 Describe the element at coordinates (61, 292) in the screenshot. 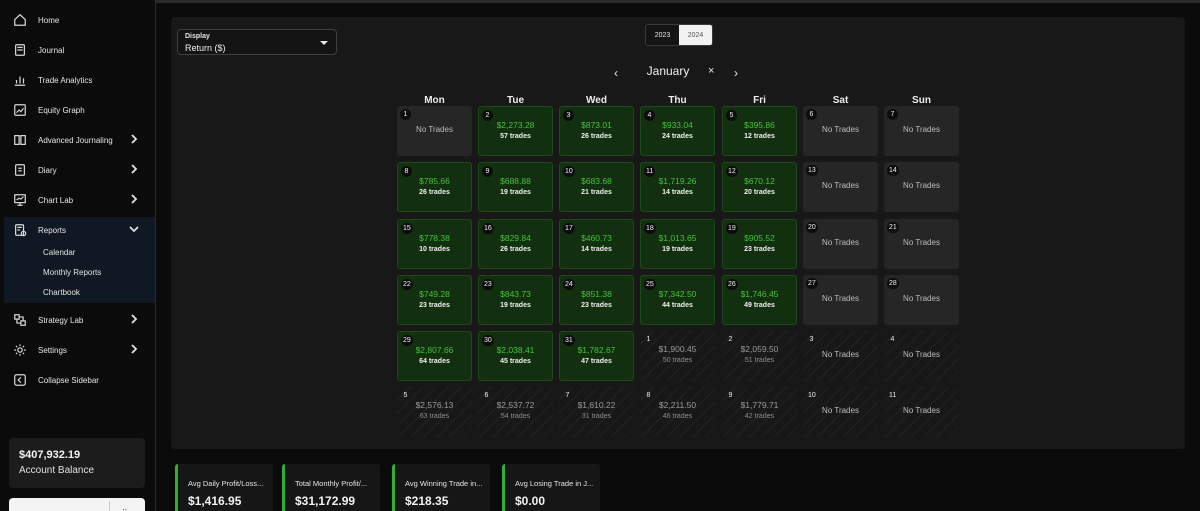

I see `sidebar-subitem-chartbook: Chartbook` at that location.